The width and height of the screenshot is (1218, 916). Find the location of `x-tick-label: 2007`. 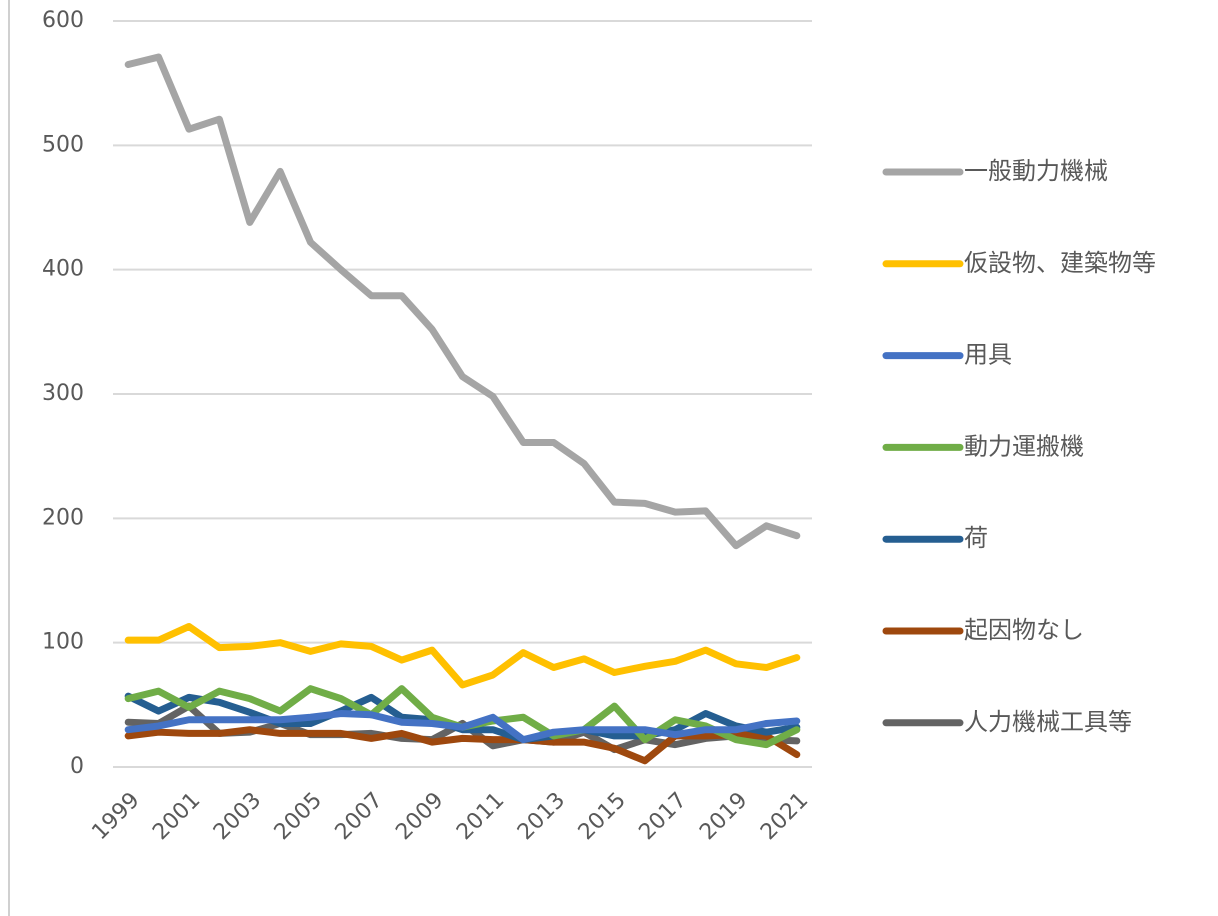

x-tick-label: 2007 is located at coordinates (359, 816).